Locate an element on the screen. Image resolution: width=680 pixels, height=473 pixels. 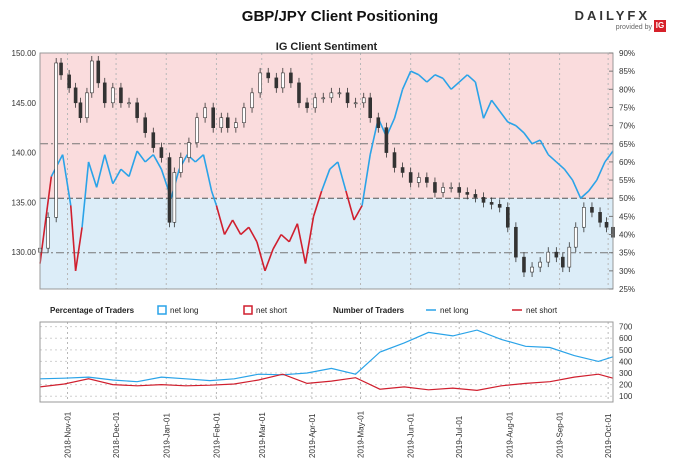
dailyfx-logo: DAILYFX is located at coordinates (612, 15).